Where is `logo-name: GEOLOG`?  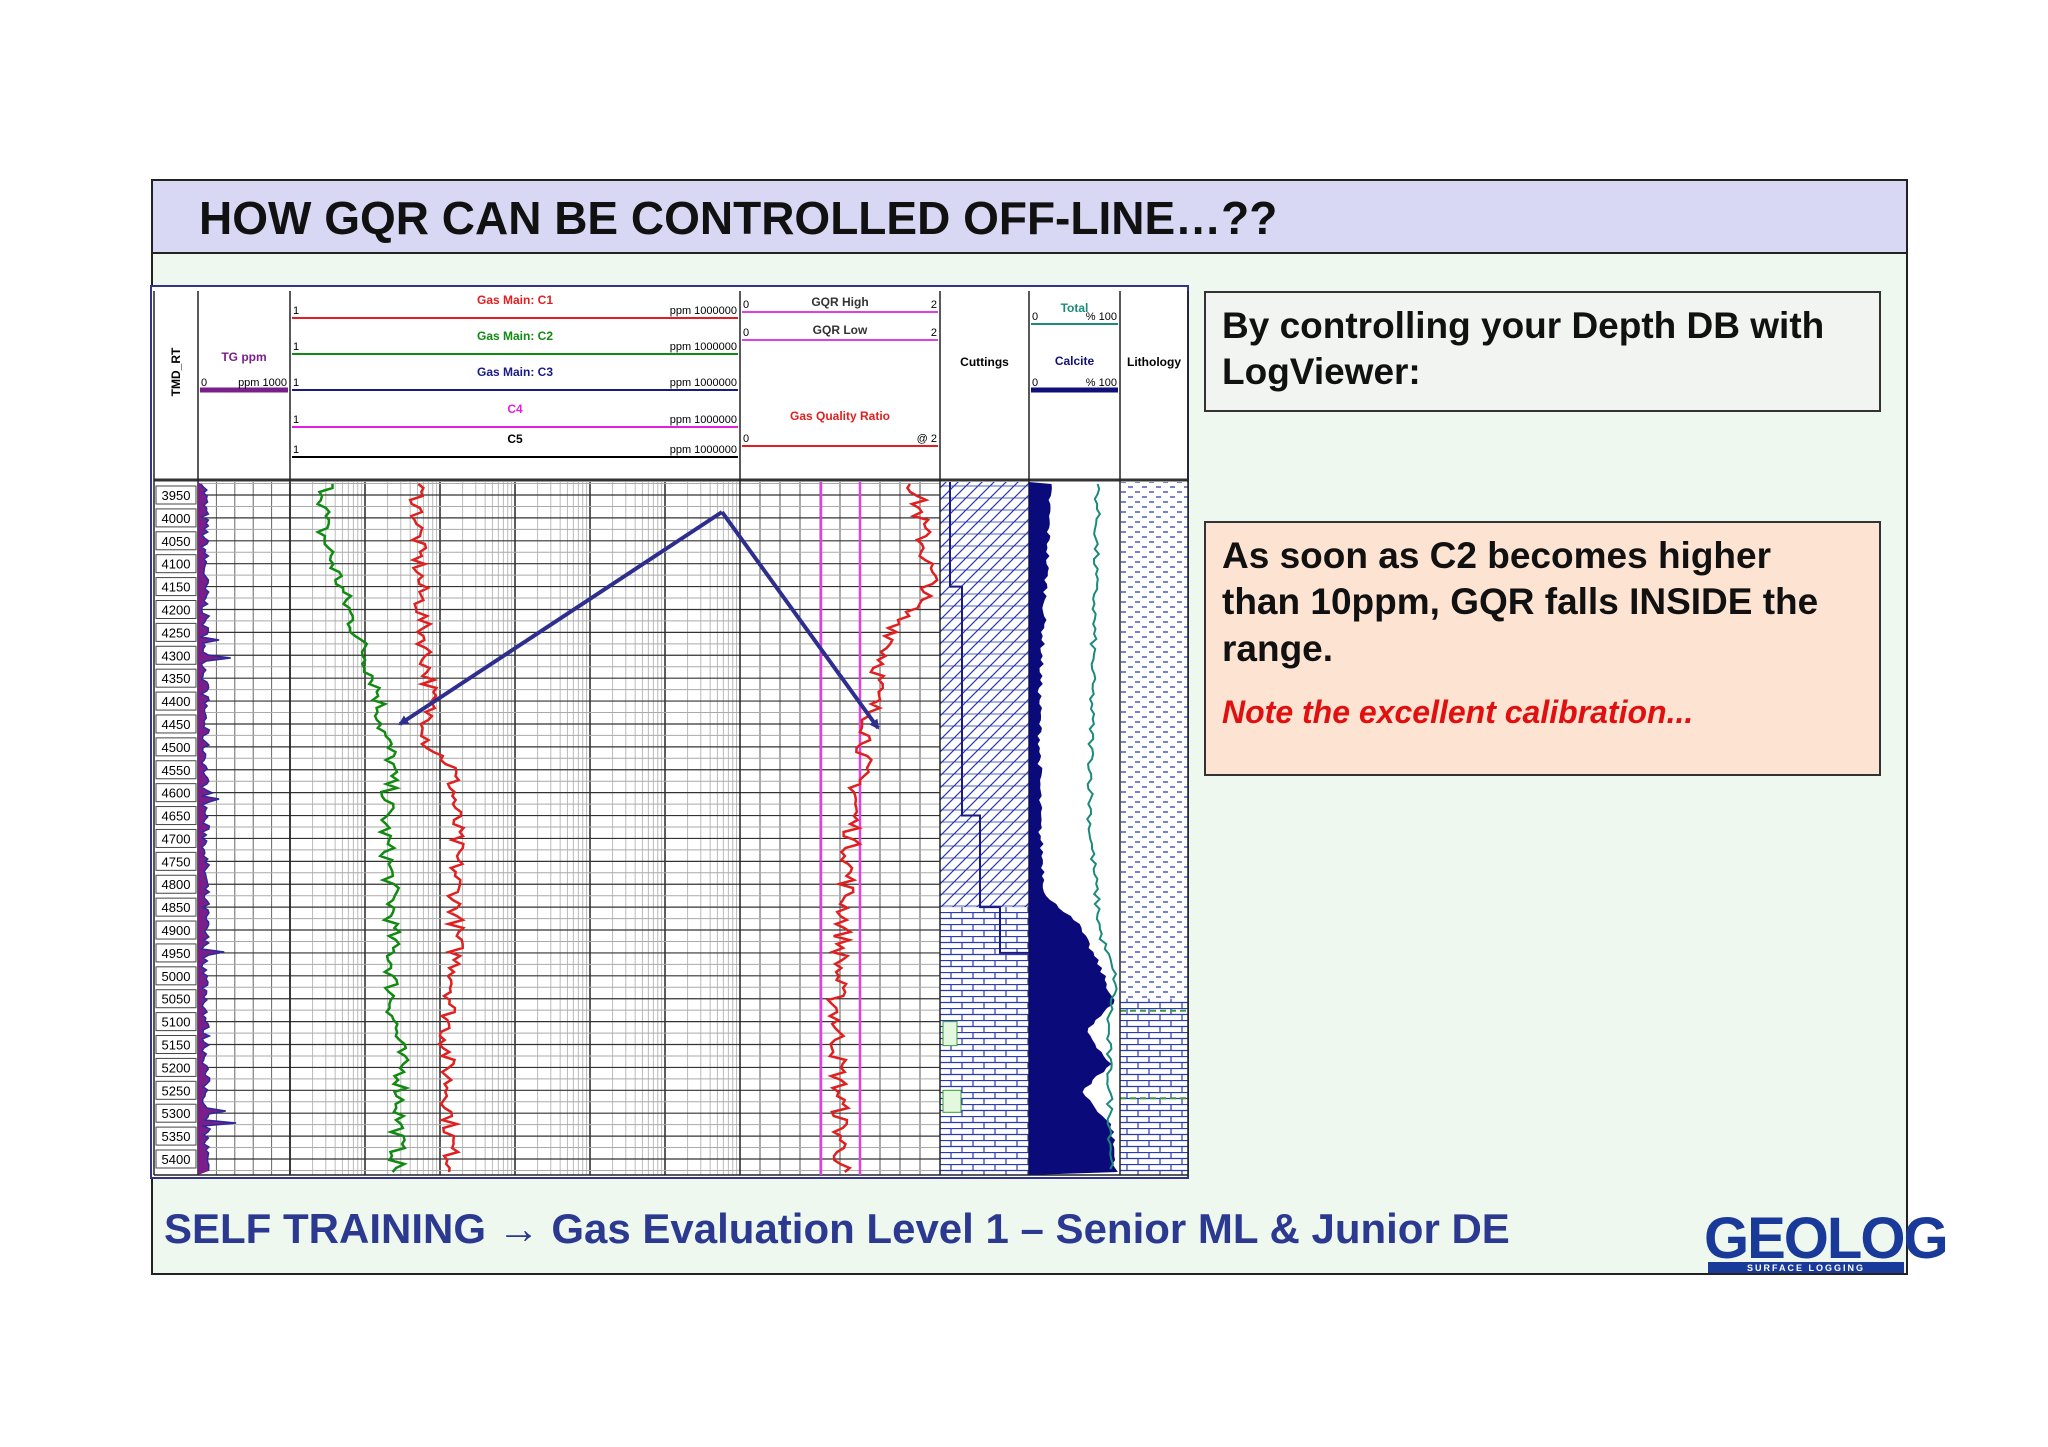 logo-name: GEOLOG is located at coordinates (1825, 1238).